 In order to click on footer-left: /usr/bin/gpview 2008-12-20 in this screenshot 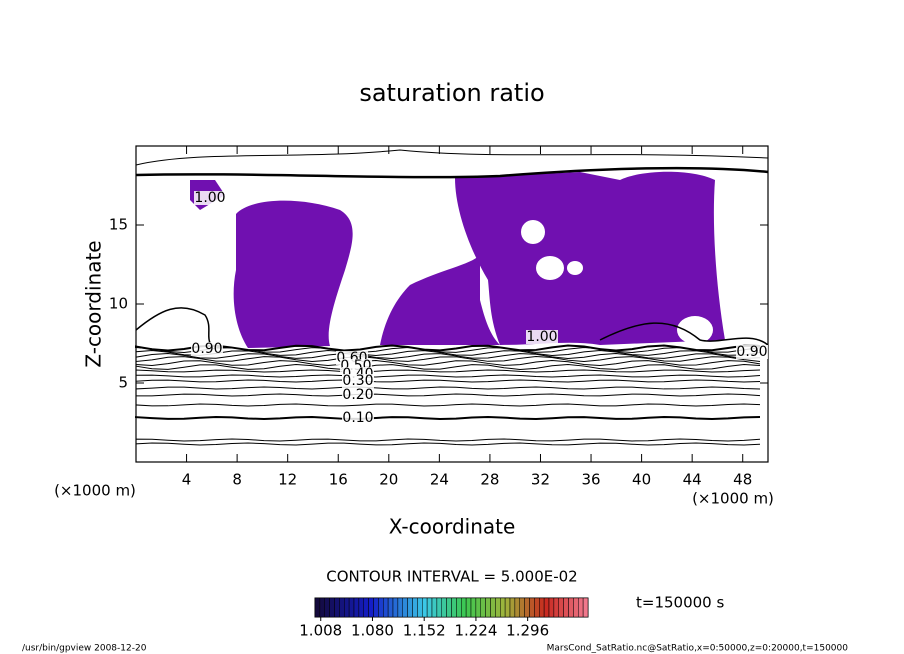, I will do `click(84, 649)`.